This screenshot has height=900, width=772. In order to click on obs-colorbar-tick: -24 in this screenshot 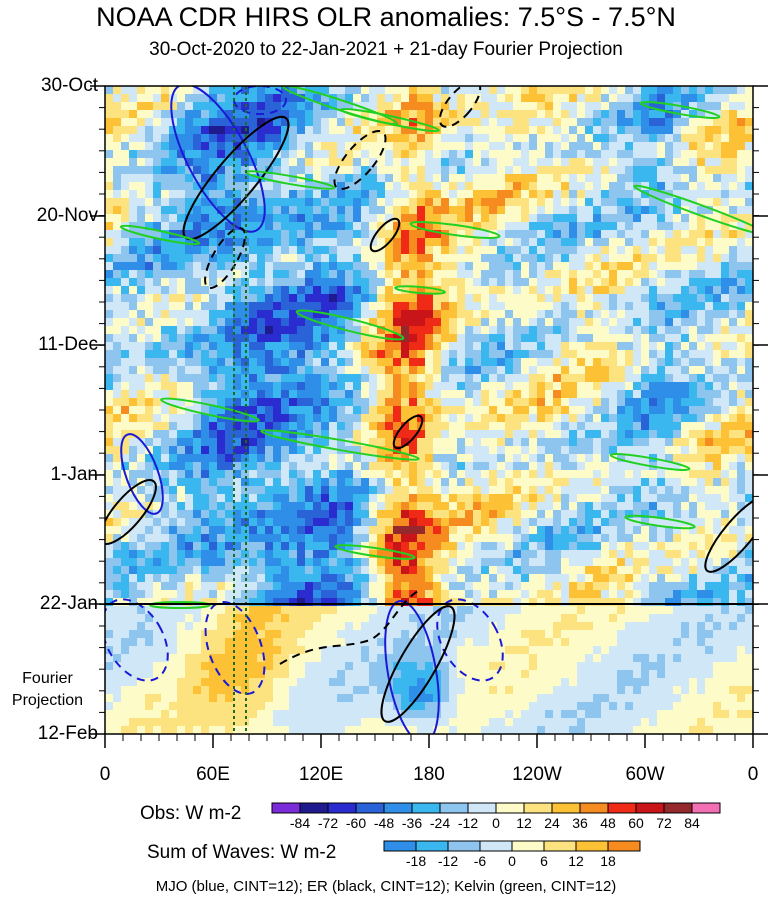, I will do `click(440, 823)`.